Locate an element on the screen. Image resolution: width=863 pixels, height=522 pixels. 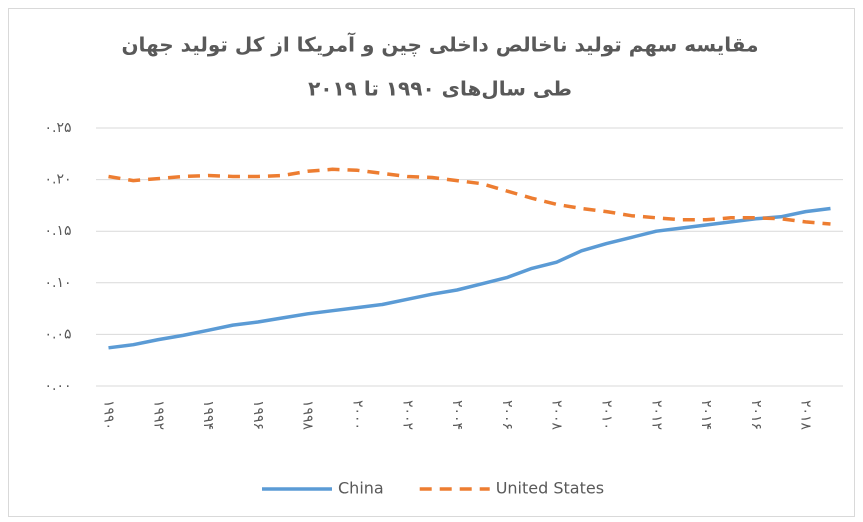
x-tick-label: ۱۹۹۰ is located at coordinates (108, 415).